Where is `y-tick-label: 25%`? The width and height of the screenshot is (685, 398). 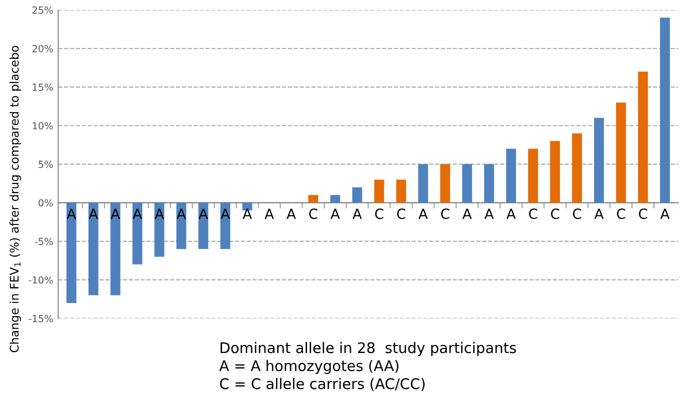
y-tick-label: 25% is located at coordinates (42, 10).